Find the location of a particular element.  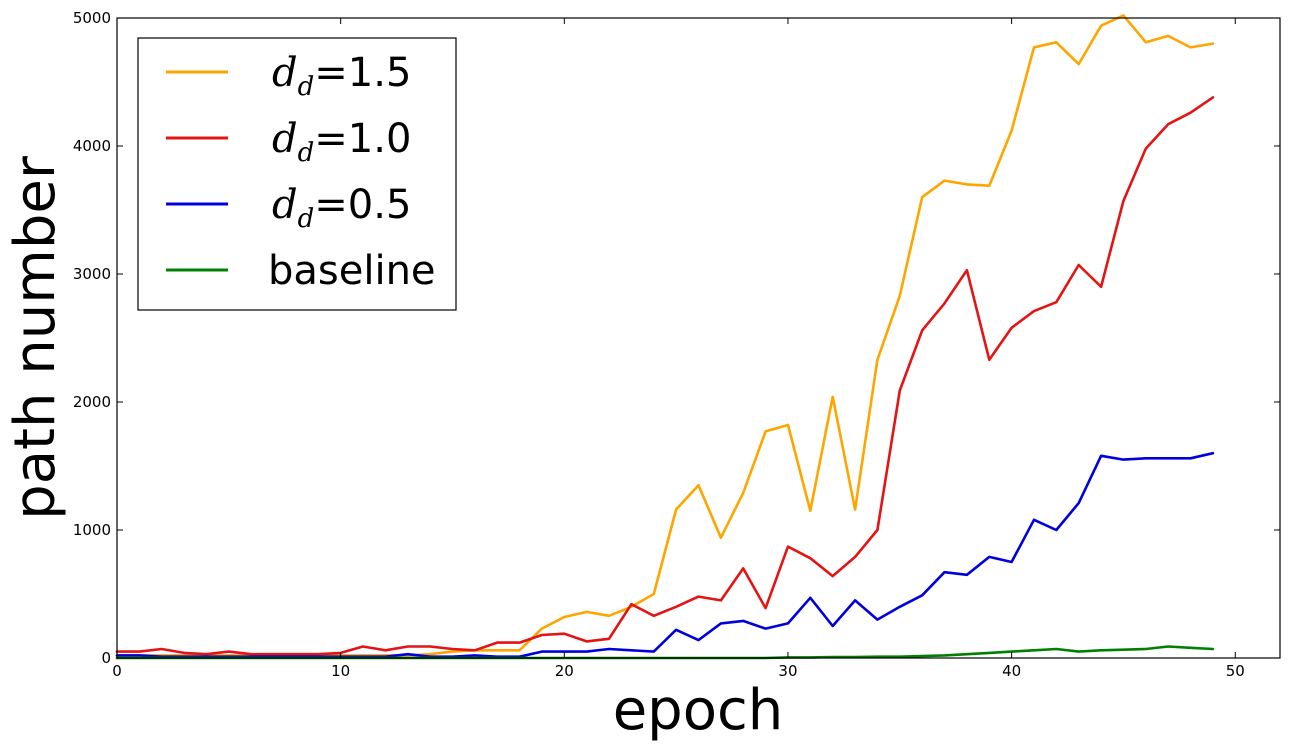

x-tick-label: 50 is located at coordinates (1235, 671).